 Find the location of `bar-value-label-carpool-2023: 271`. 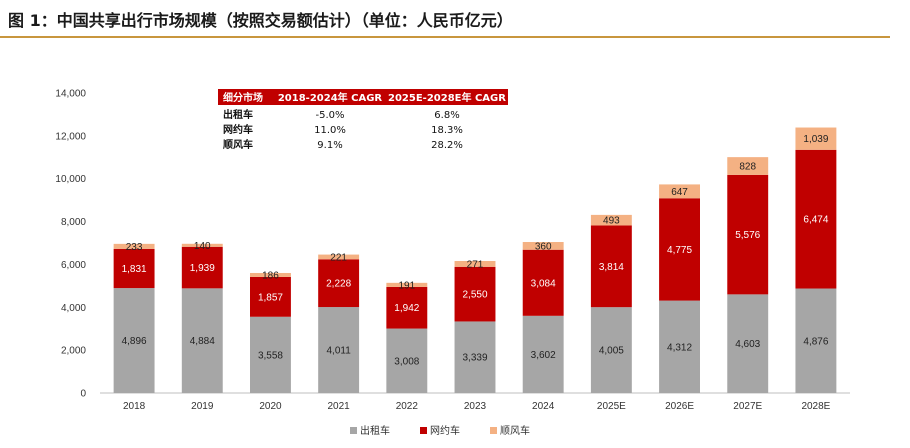

bar-value-label-carpool-2023: 271 is located at coordinates (475, 264).